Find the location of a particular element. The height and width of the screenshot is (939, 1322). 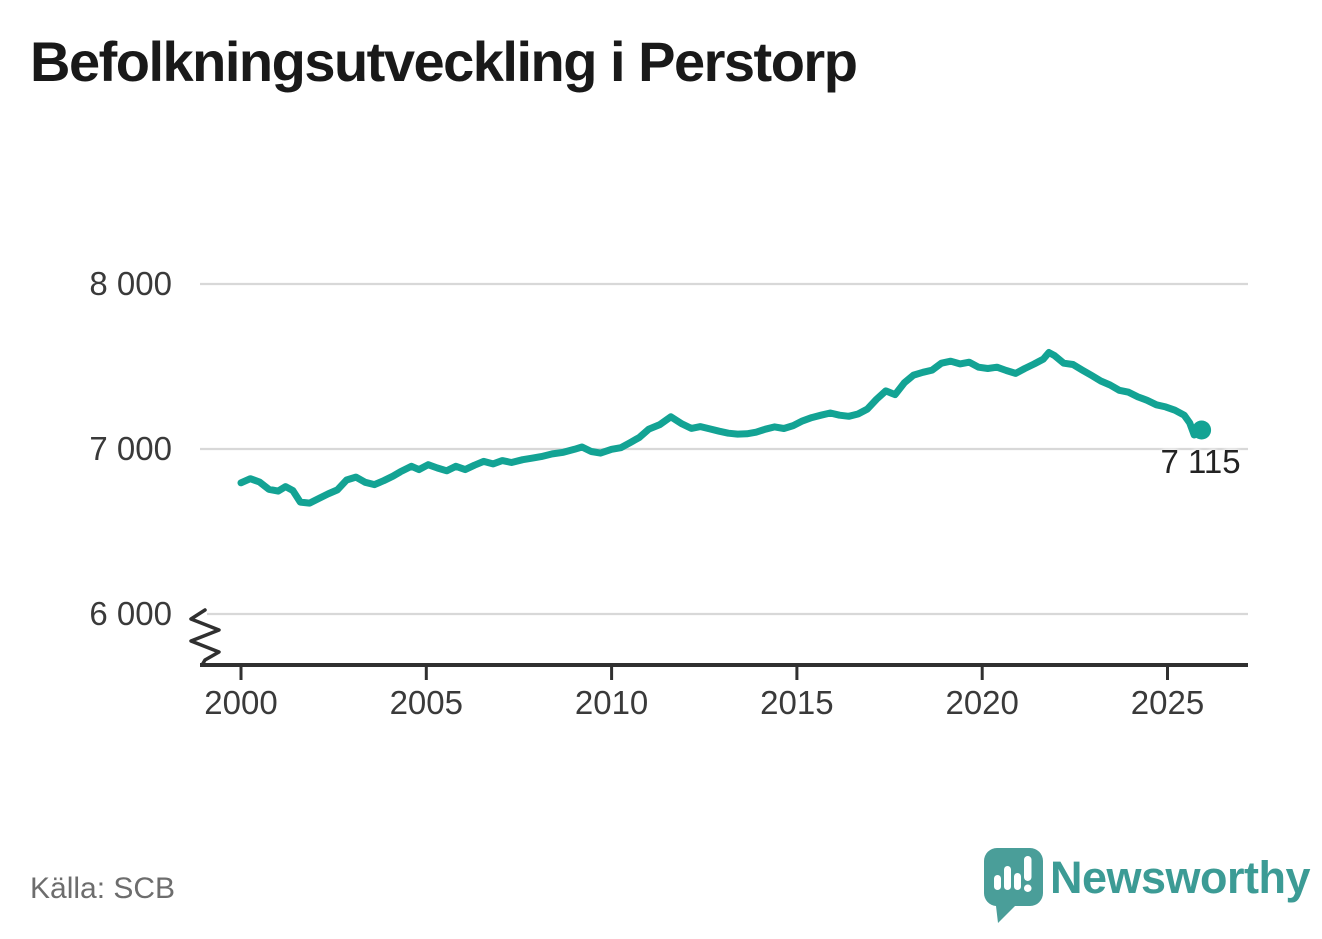

source-credit: Källa: SCB is located at coordinates (103, 888).